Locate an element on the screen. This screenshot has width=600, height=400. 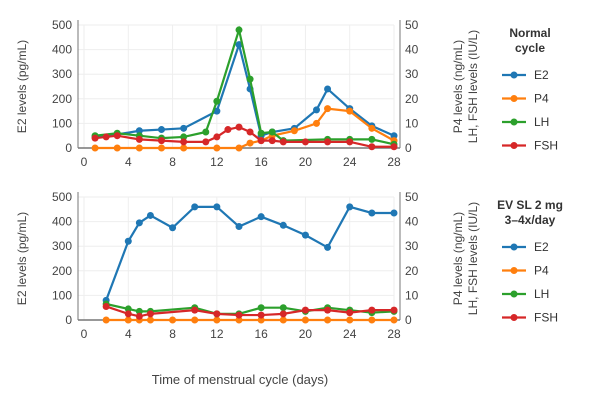
y-tick-label: 0 is located at coordinates (68, 148).